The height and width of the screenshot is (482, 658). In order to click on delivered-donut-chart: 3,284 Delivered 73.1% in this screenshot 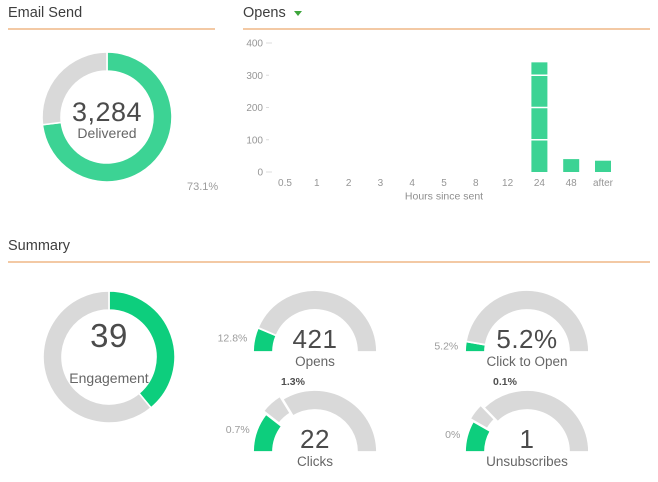, I will do `click(122, 117)`.